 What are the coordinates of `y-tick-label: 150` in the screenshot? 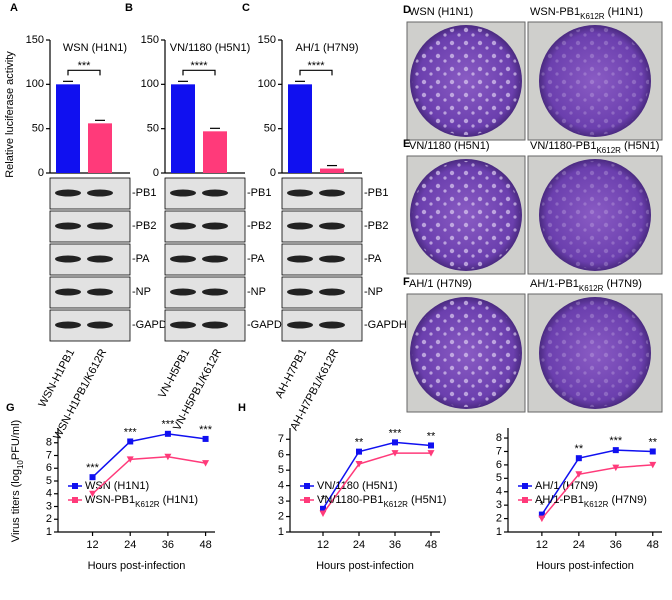 It's located at (150, 40).